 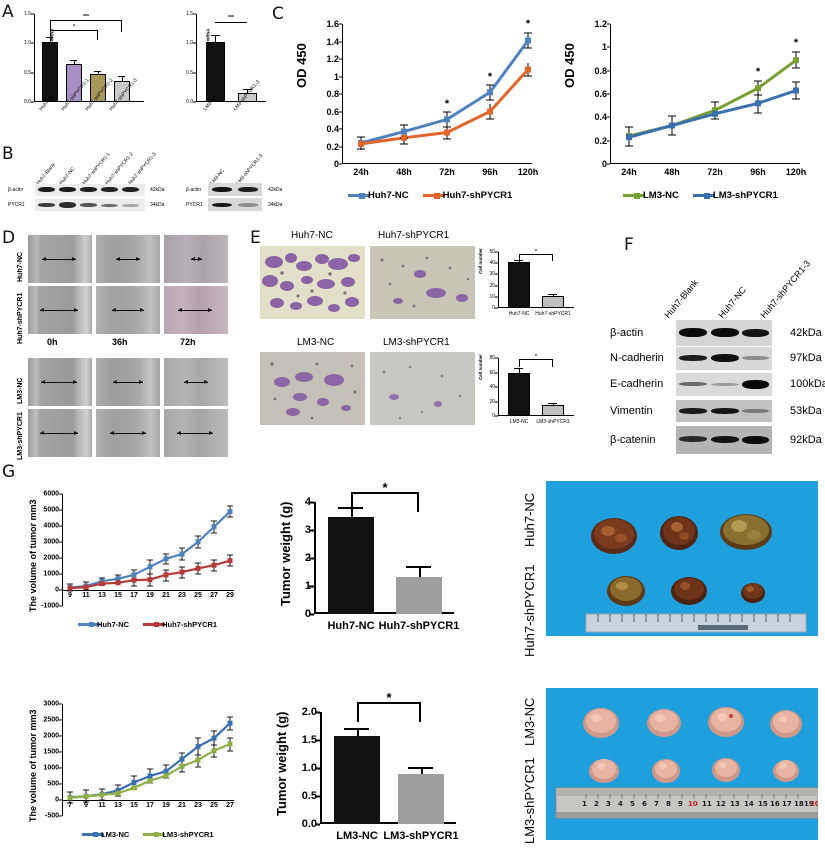 I want to click on protein-label: β-actin, so click(x=16, y=190).